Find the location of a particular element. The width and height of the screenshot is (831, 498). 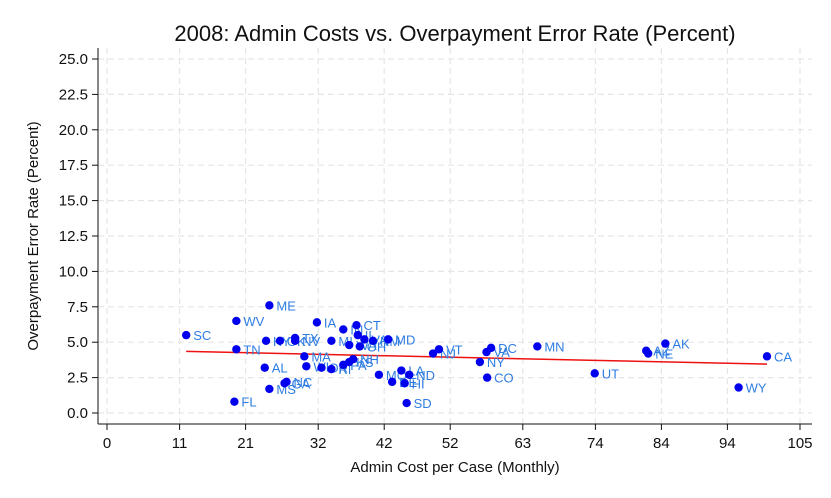

x-tick-label: 42 is located at coordinates (384, 443).